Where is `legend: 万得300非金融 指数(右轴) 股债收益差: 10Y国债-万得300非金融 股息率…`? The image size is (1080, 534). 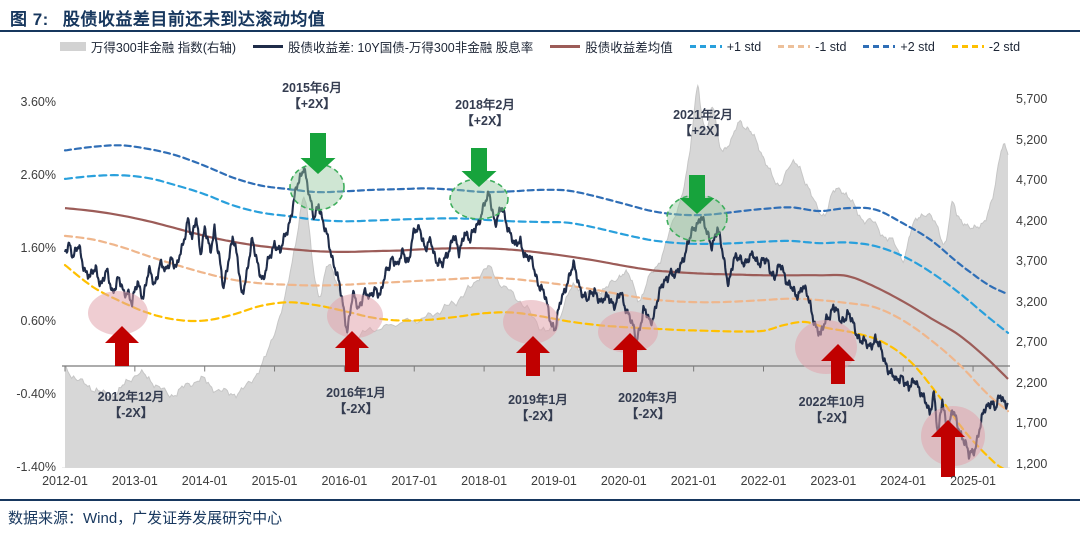 legend: 万得300非金融 指数(右轴) 股债收益差: 10Y国债-万得300非金融 股息率… is located at coordinates (540, 46).